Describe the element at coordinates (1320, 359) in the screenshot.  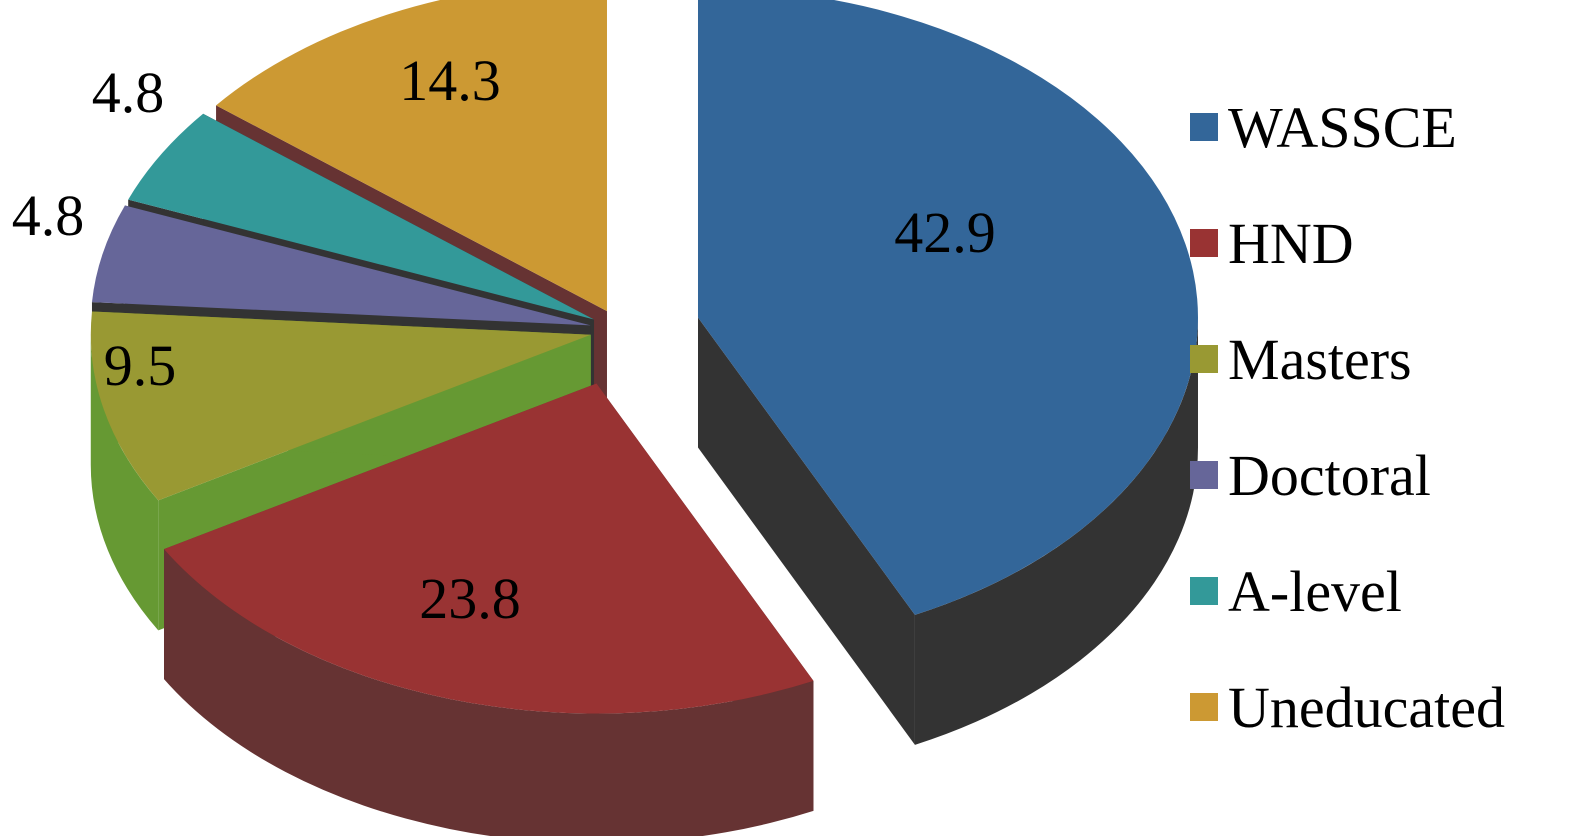
I see `legend-label-masters: Masters` at that location.